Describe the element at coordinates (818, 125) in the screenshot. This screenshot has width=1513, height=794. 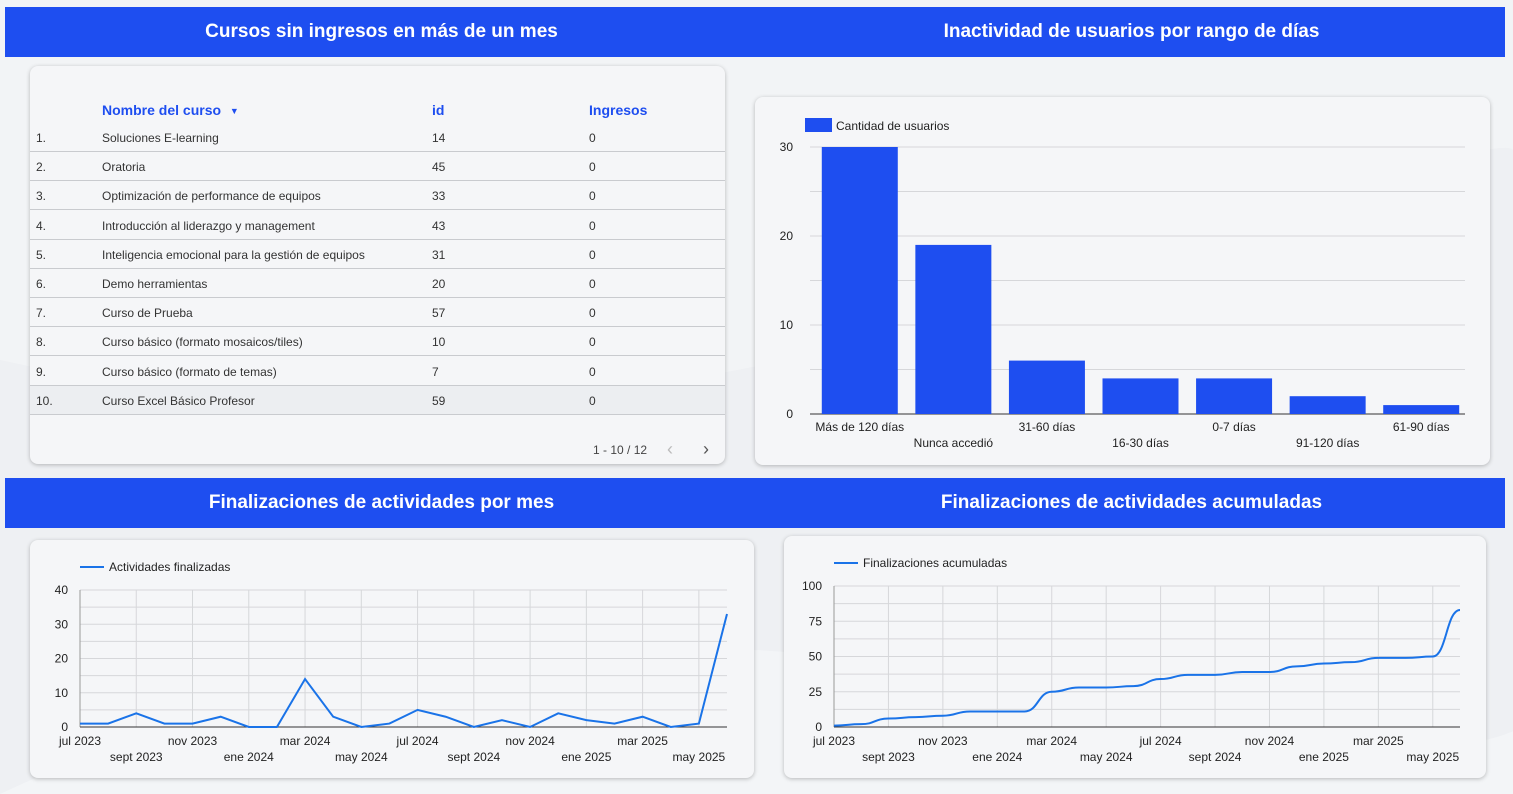
I see `legend-swatch` at that location.